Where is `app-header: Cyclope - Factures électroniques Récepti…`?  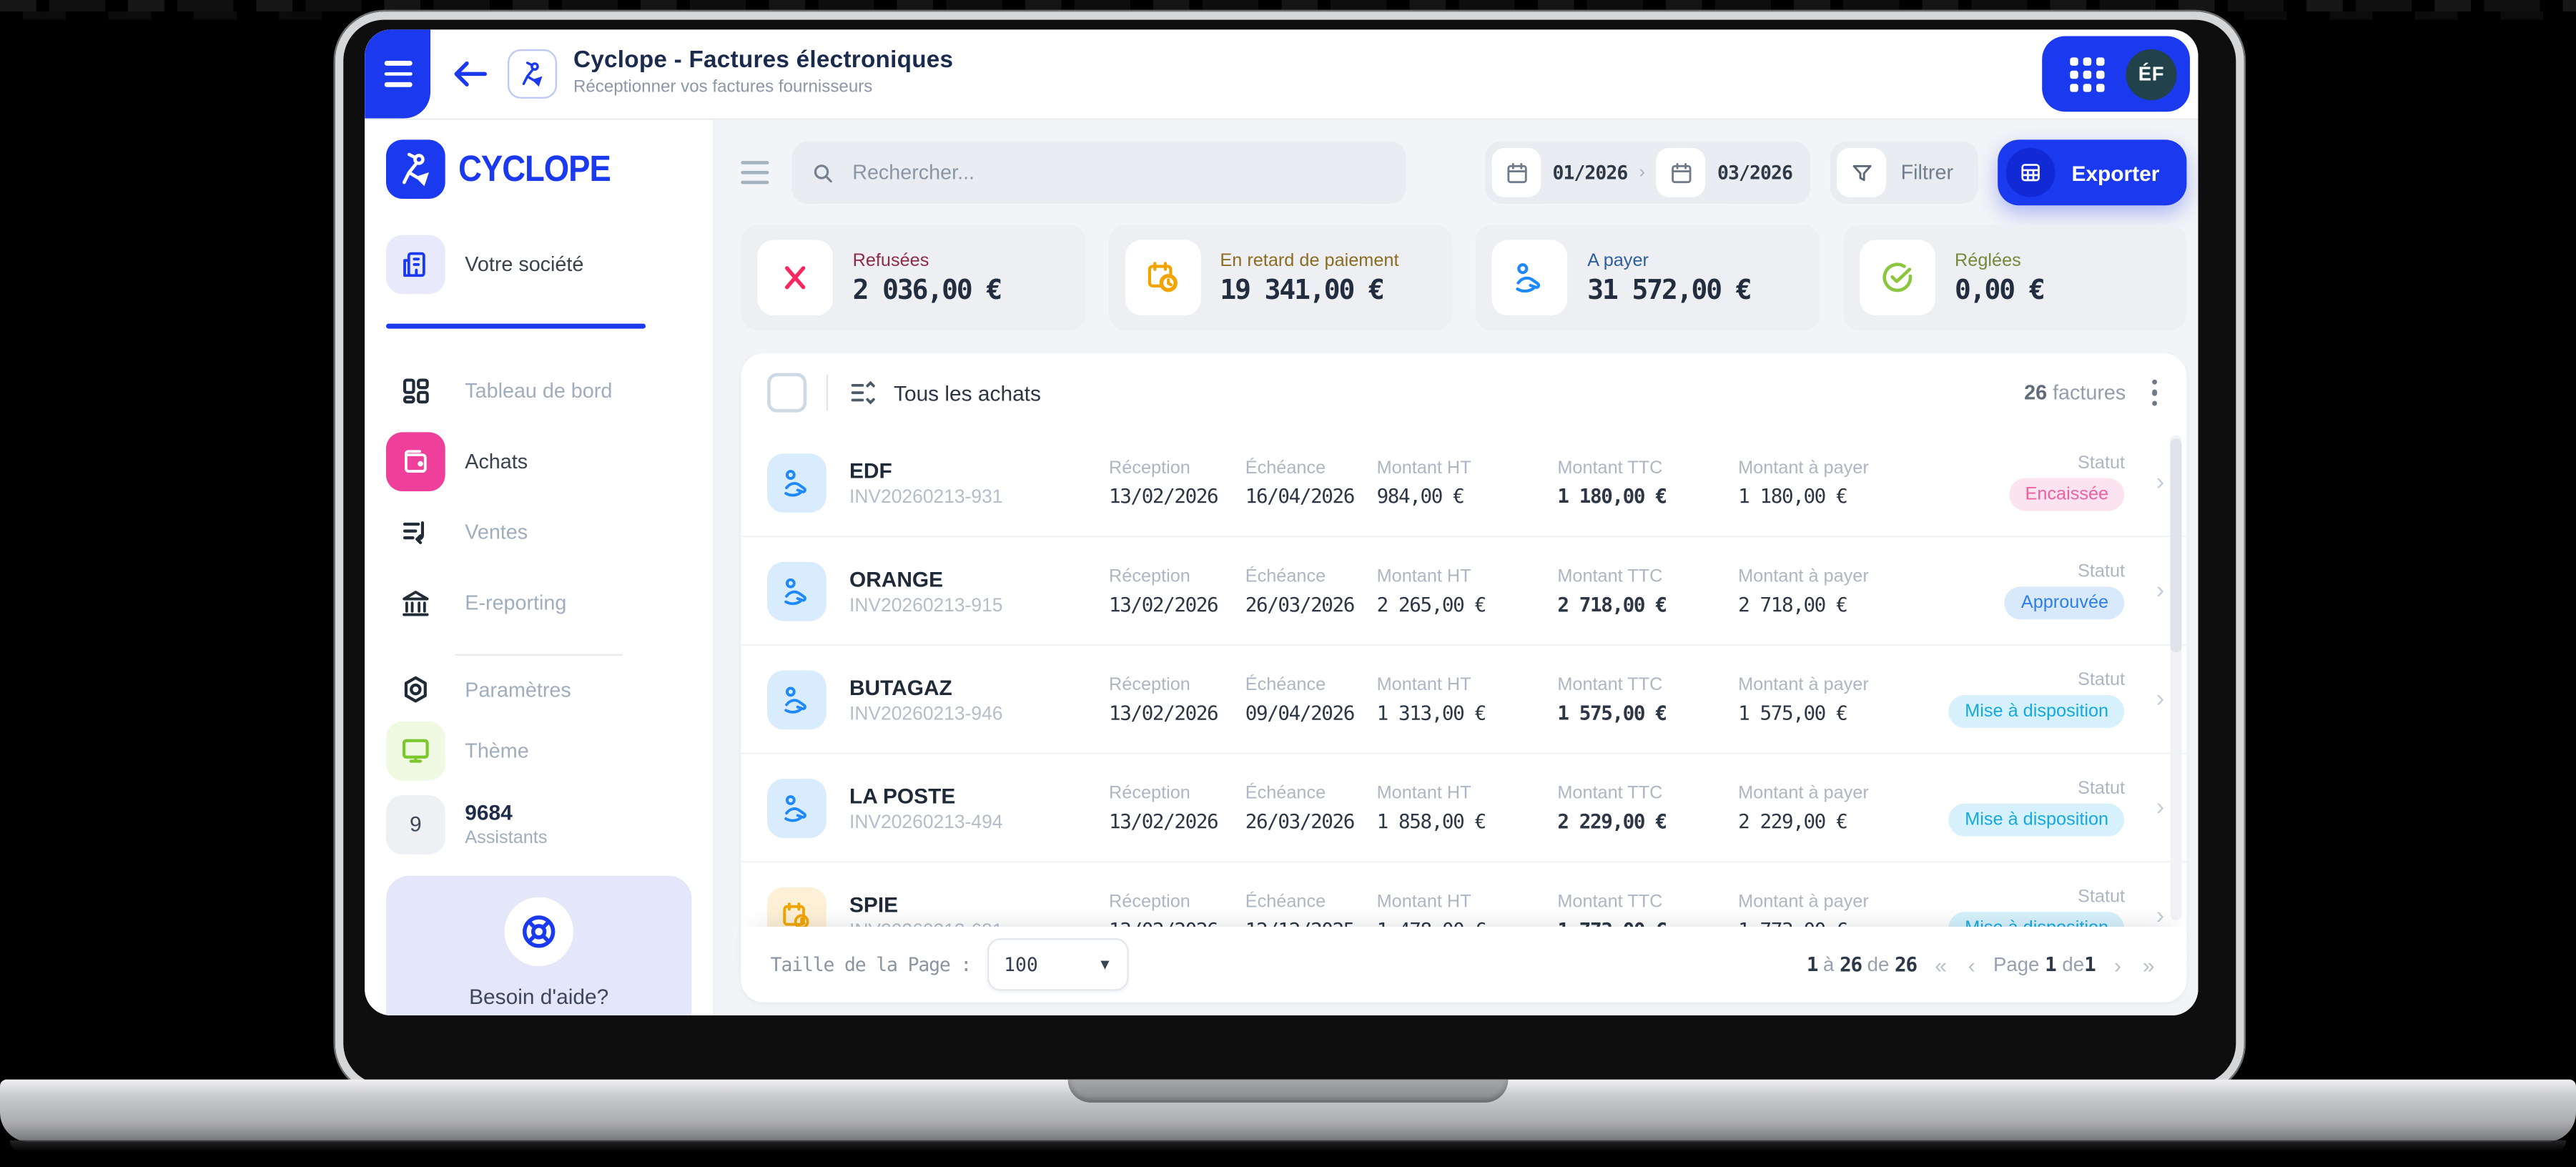
app-header: Cyclope - Factures électroniques Récepti… is located at coordinates (1282, 74).